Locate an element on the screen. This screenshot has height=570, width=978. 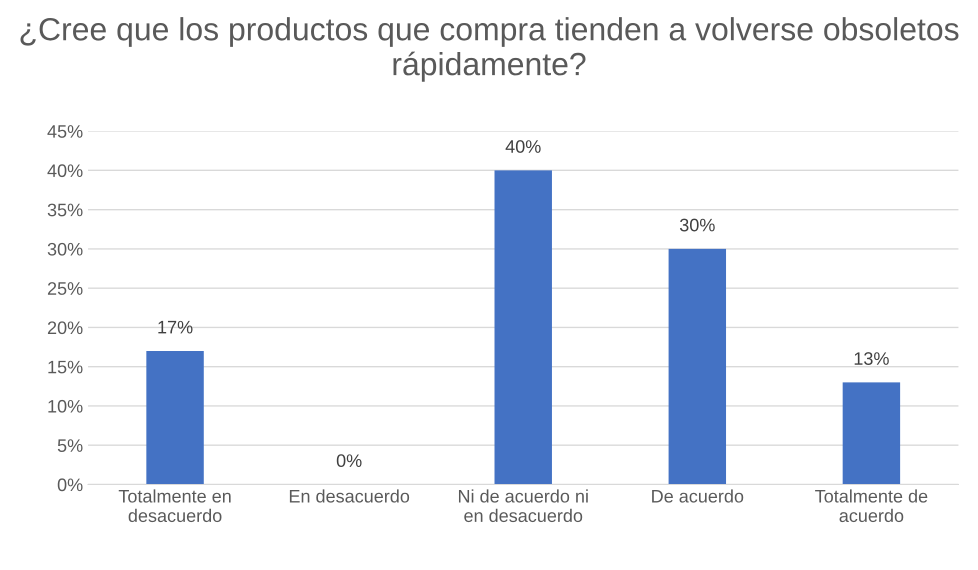
x-tick-label: Ni de acuerdo ni en desacuerdo is located at coordinates (523, 505).